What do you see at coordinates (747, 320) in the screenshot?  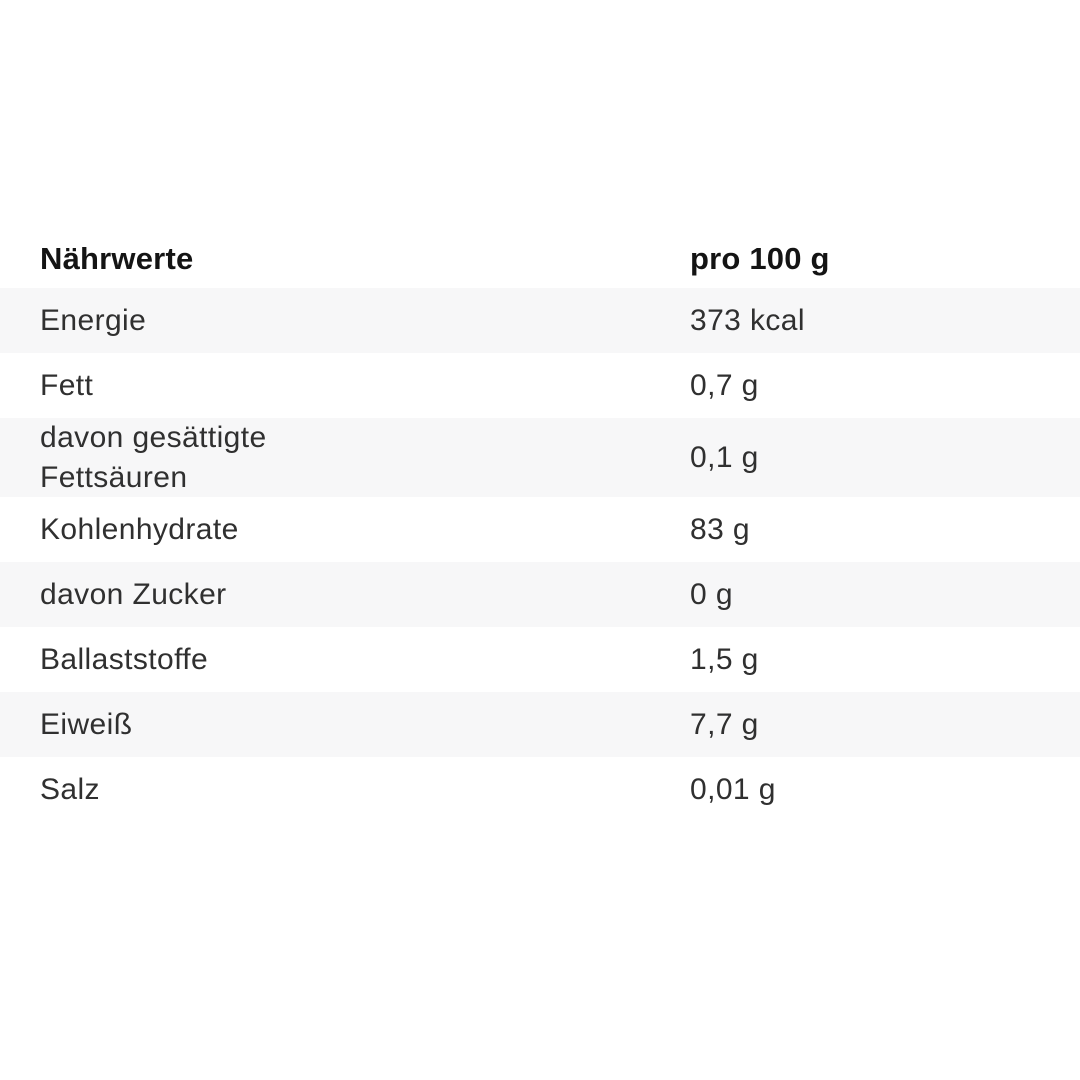 I see `nutrient-value: 373 kcal` at bounding box center [747, 320].